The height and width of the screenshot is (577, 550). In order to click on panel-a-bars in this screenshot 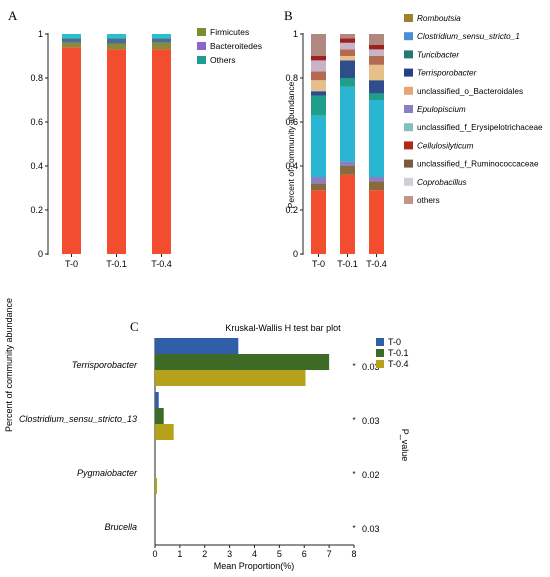, I will do `click(116, 144)`.